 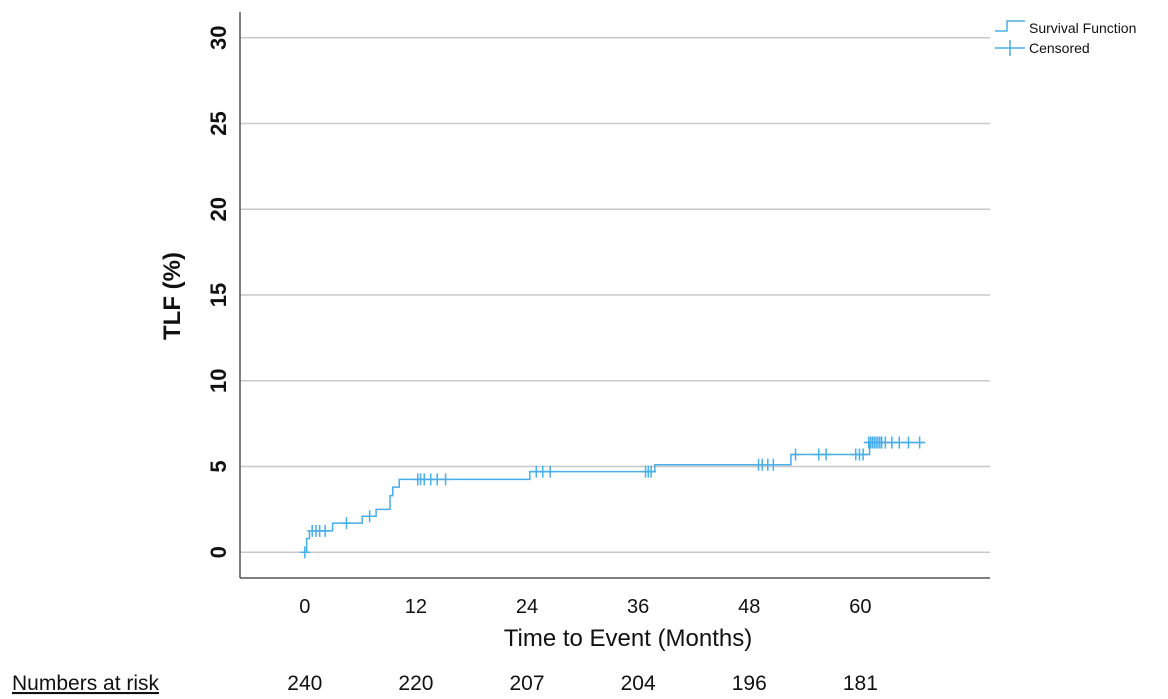 I want to click on x-tick-label-60: 60, so click(x=860, y=607).